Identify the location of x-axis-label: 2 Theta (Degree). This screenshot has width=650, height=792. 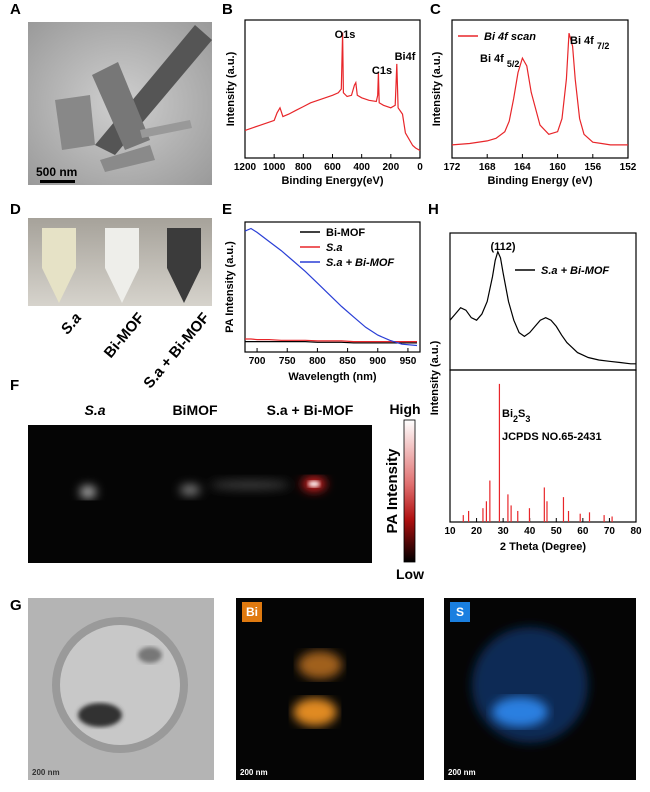
(543, 547).